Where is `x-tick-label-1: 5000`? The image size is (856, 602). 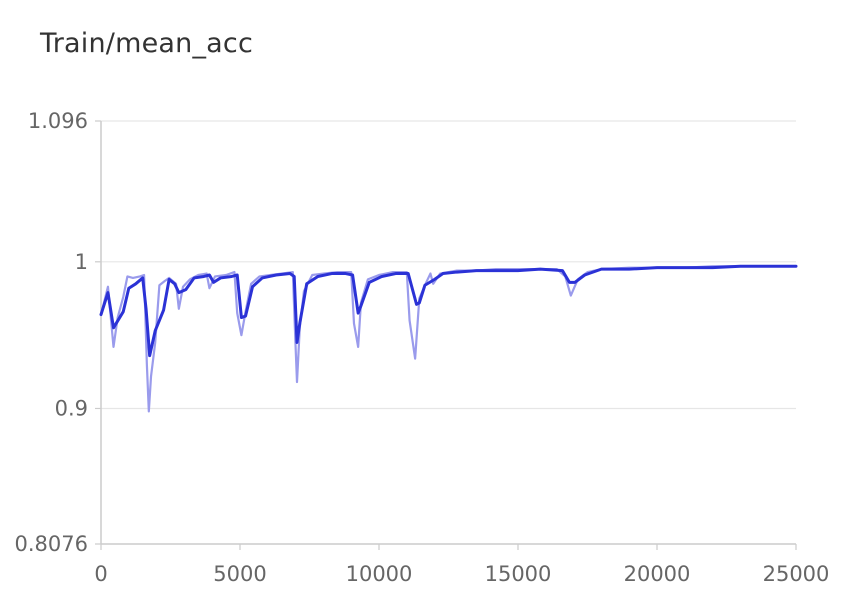 x-tick-label-1: 5000 is located at coordinates (239, 574).